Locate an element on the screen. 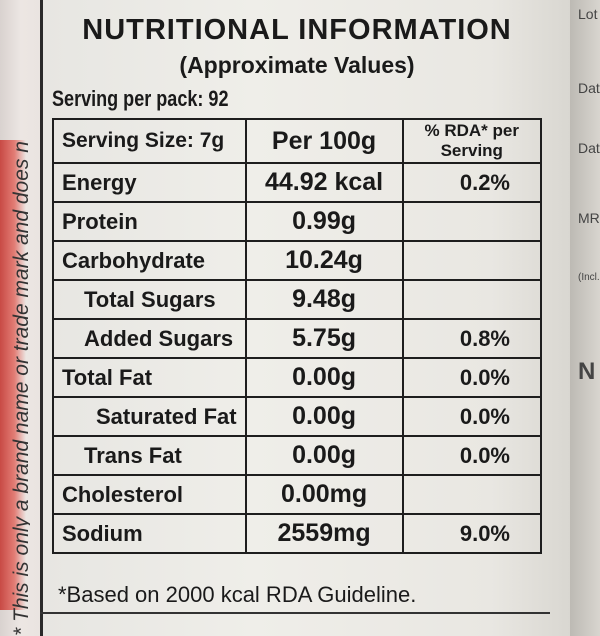 Image resolution: width=600 pixels, height=636 pixels. nutrient-name: Sodium is located at coordinates (149, 533).